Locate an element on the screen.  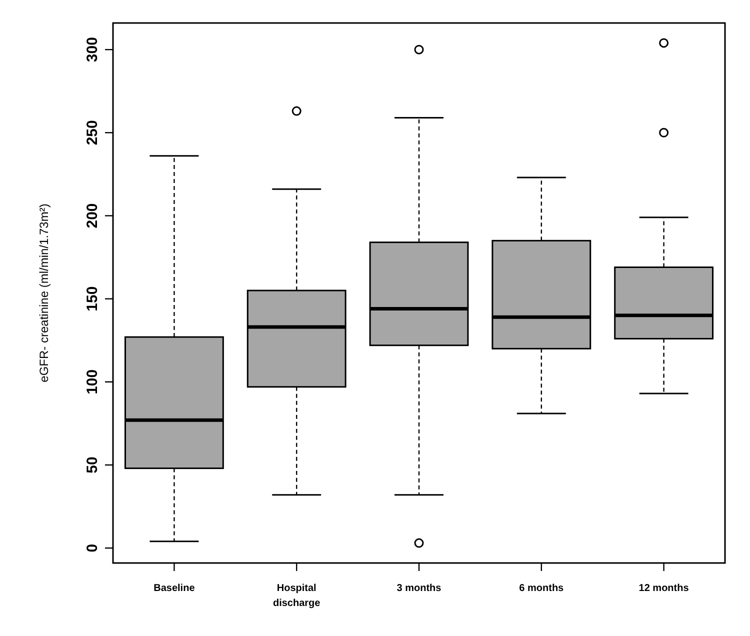
x-tick-label: Baseline is located at coordinates (175, 588).